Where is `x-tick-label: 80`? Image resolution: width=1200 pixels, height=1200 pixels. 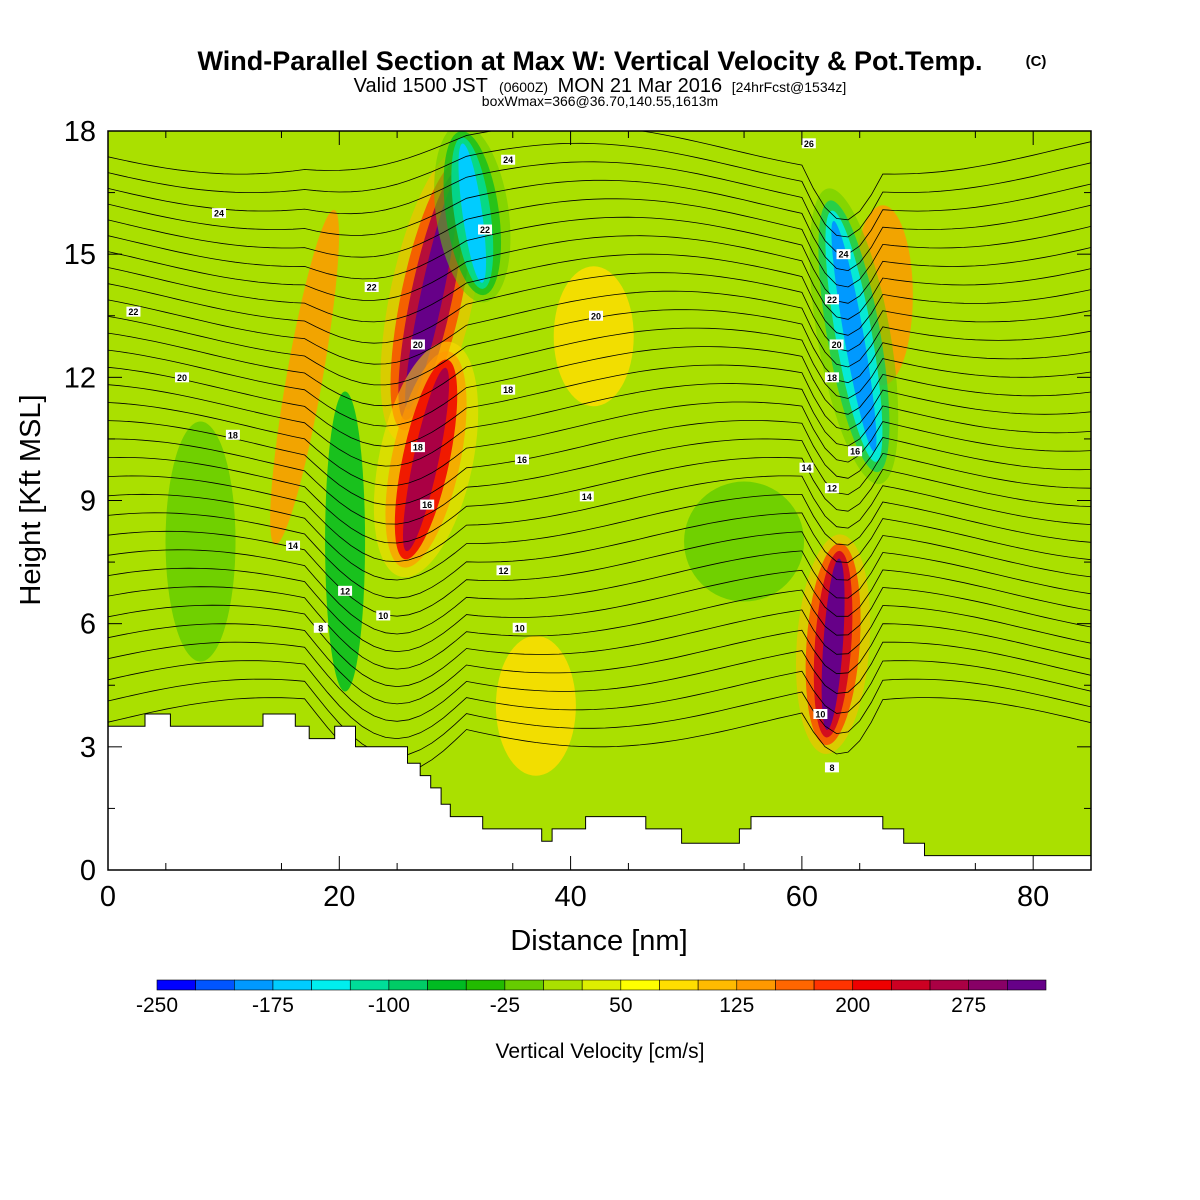 x-tick-label: 80 is located at coordinates (1033, 897).